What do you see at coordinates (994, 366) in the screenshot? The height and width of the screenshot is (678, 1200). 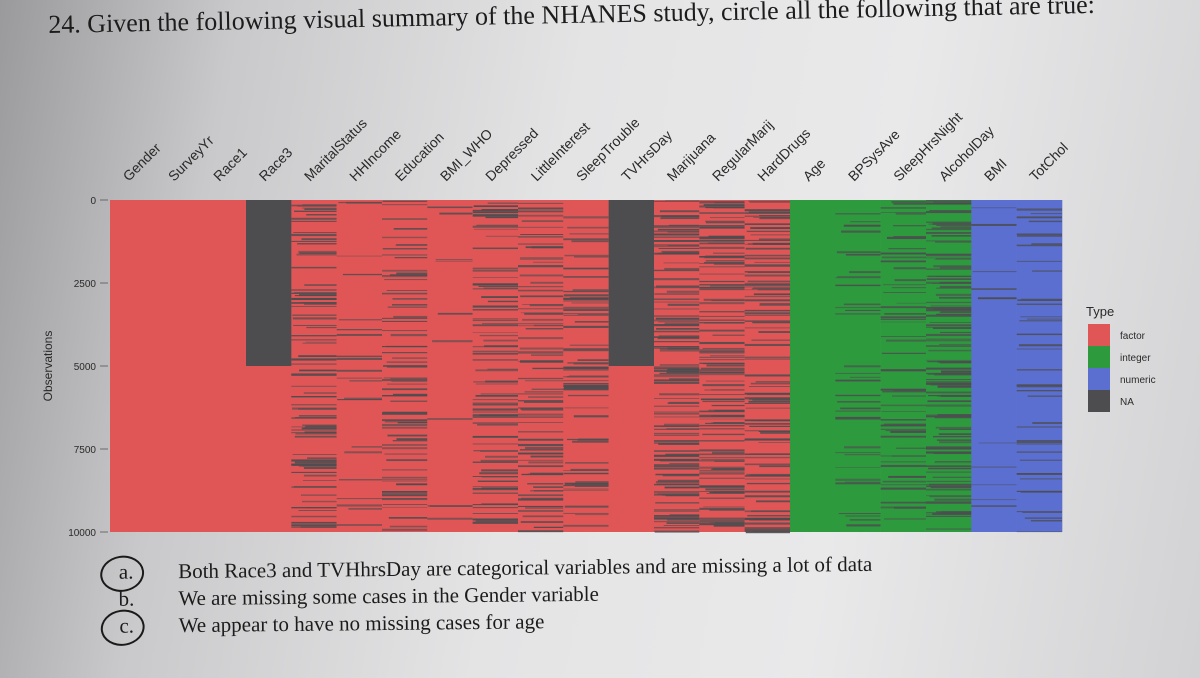 I see `heatmap-column-bmi` at bounding box center [994, 366].